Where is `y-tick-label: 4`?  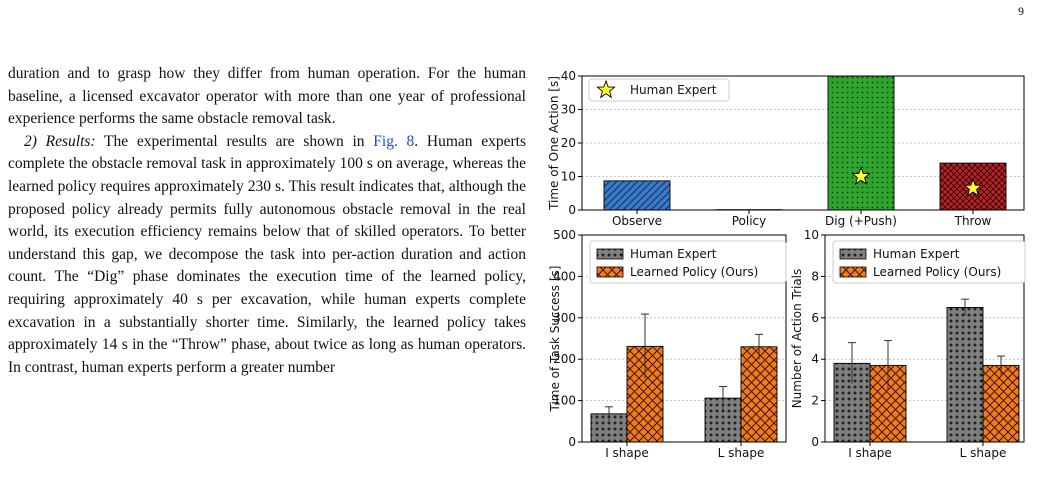
y-tick-label: 4 is located at coordinates (815, 359).